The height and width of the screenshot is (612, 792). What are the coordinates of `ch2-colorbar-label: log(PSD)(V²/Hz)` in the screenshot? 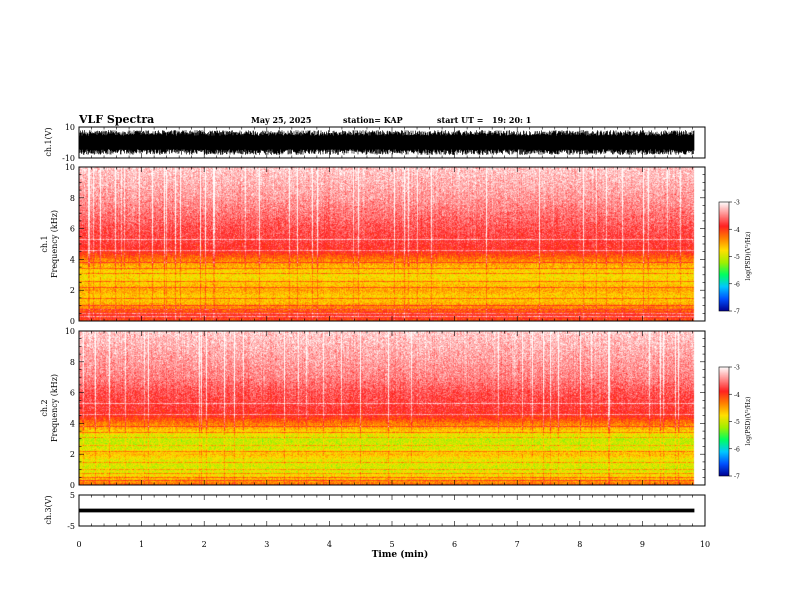 It's located at (748, 421).